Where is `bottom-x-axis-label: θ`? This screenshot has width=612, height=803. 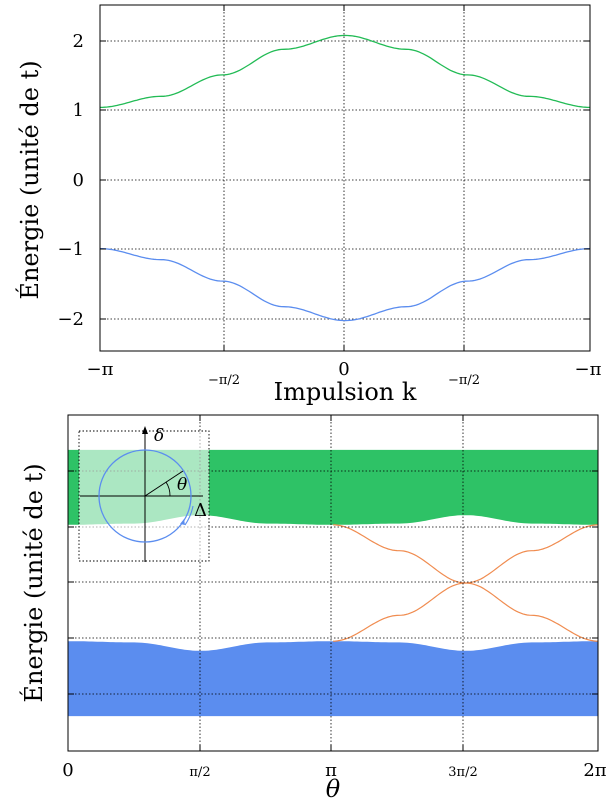 bottom-x-axis-label: θ is located at coordinates (333, 789).